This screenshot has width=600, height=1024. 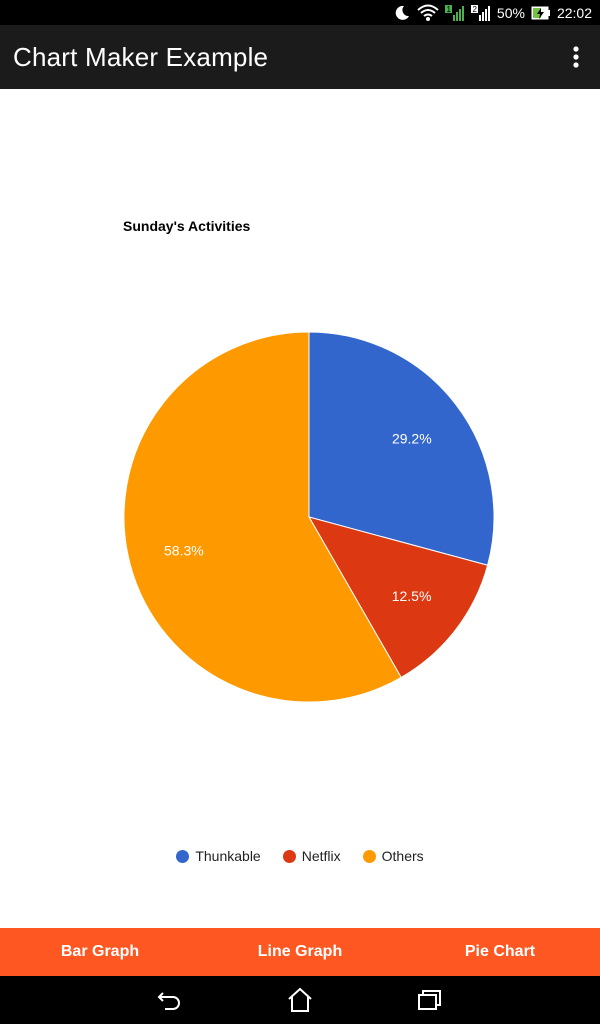 What do you see at coordinates (402, 13) in the screenshot?
I see `do-not-disturb-moon-icon` at bounding box center [402, 13].